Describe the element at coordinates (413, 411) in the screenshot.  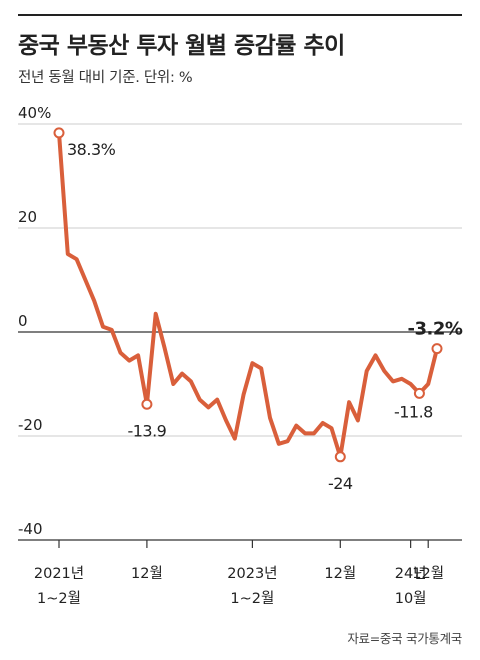
I see `data-label: -11.8` at that location.